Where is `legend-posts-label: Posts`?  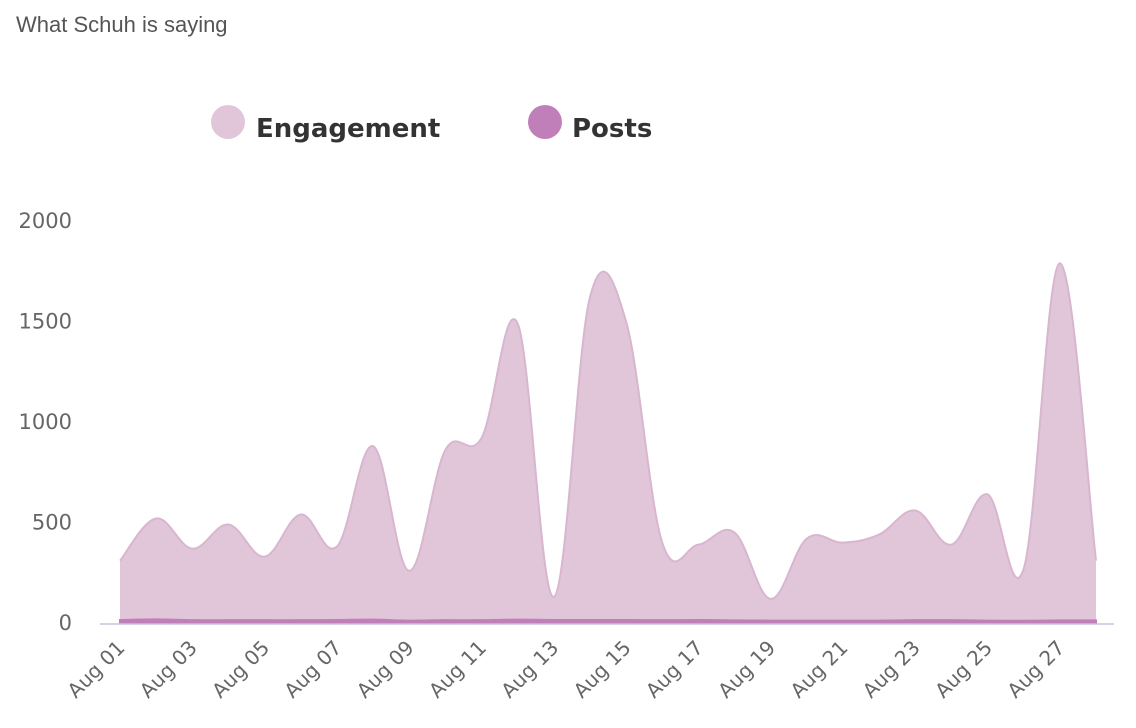 legend-posts-label: Posts is located at coordinates (612, 129).